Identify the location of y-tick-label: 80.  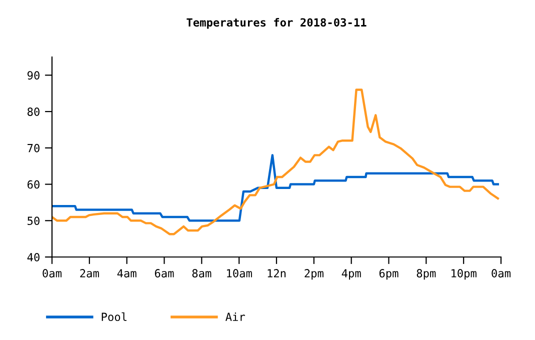
(34, 112).